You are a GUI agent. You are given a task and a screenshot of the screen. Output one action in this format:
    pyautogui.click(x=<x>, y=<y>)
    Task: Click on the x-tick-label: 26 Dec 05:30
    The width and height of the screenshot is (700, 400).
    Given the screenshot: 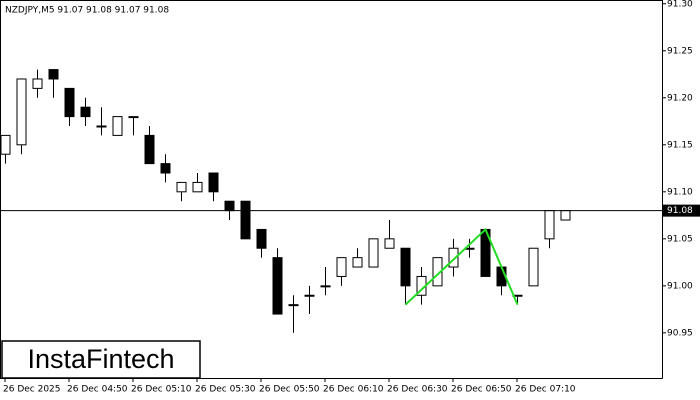 What is the action you would take?
    pyautogui.click(x=225, y=390)
    